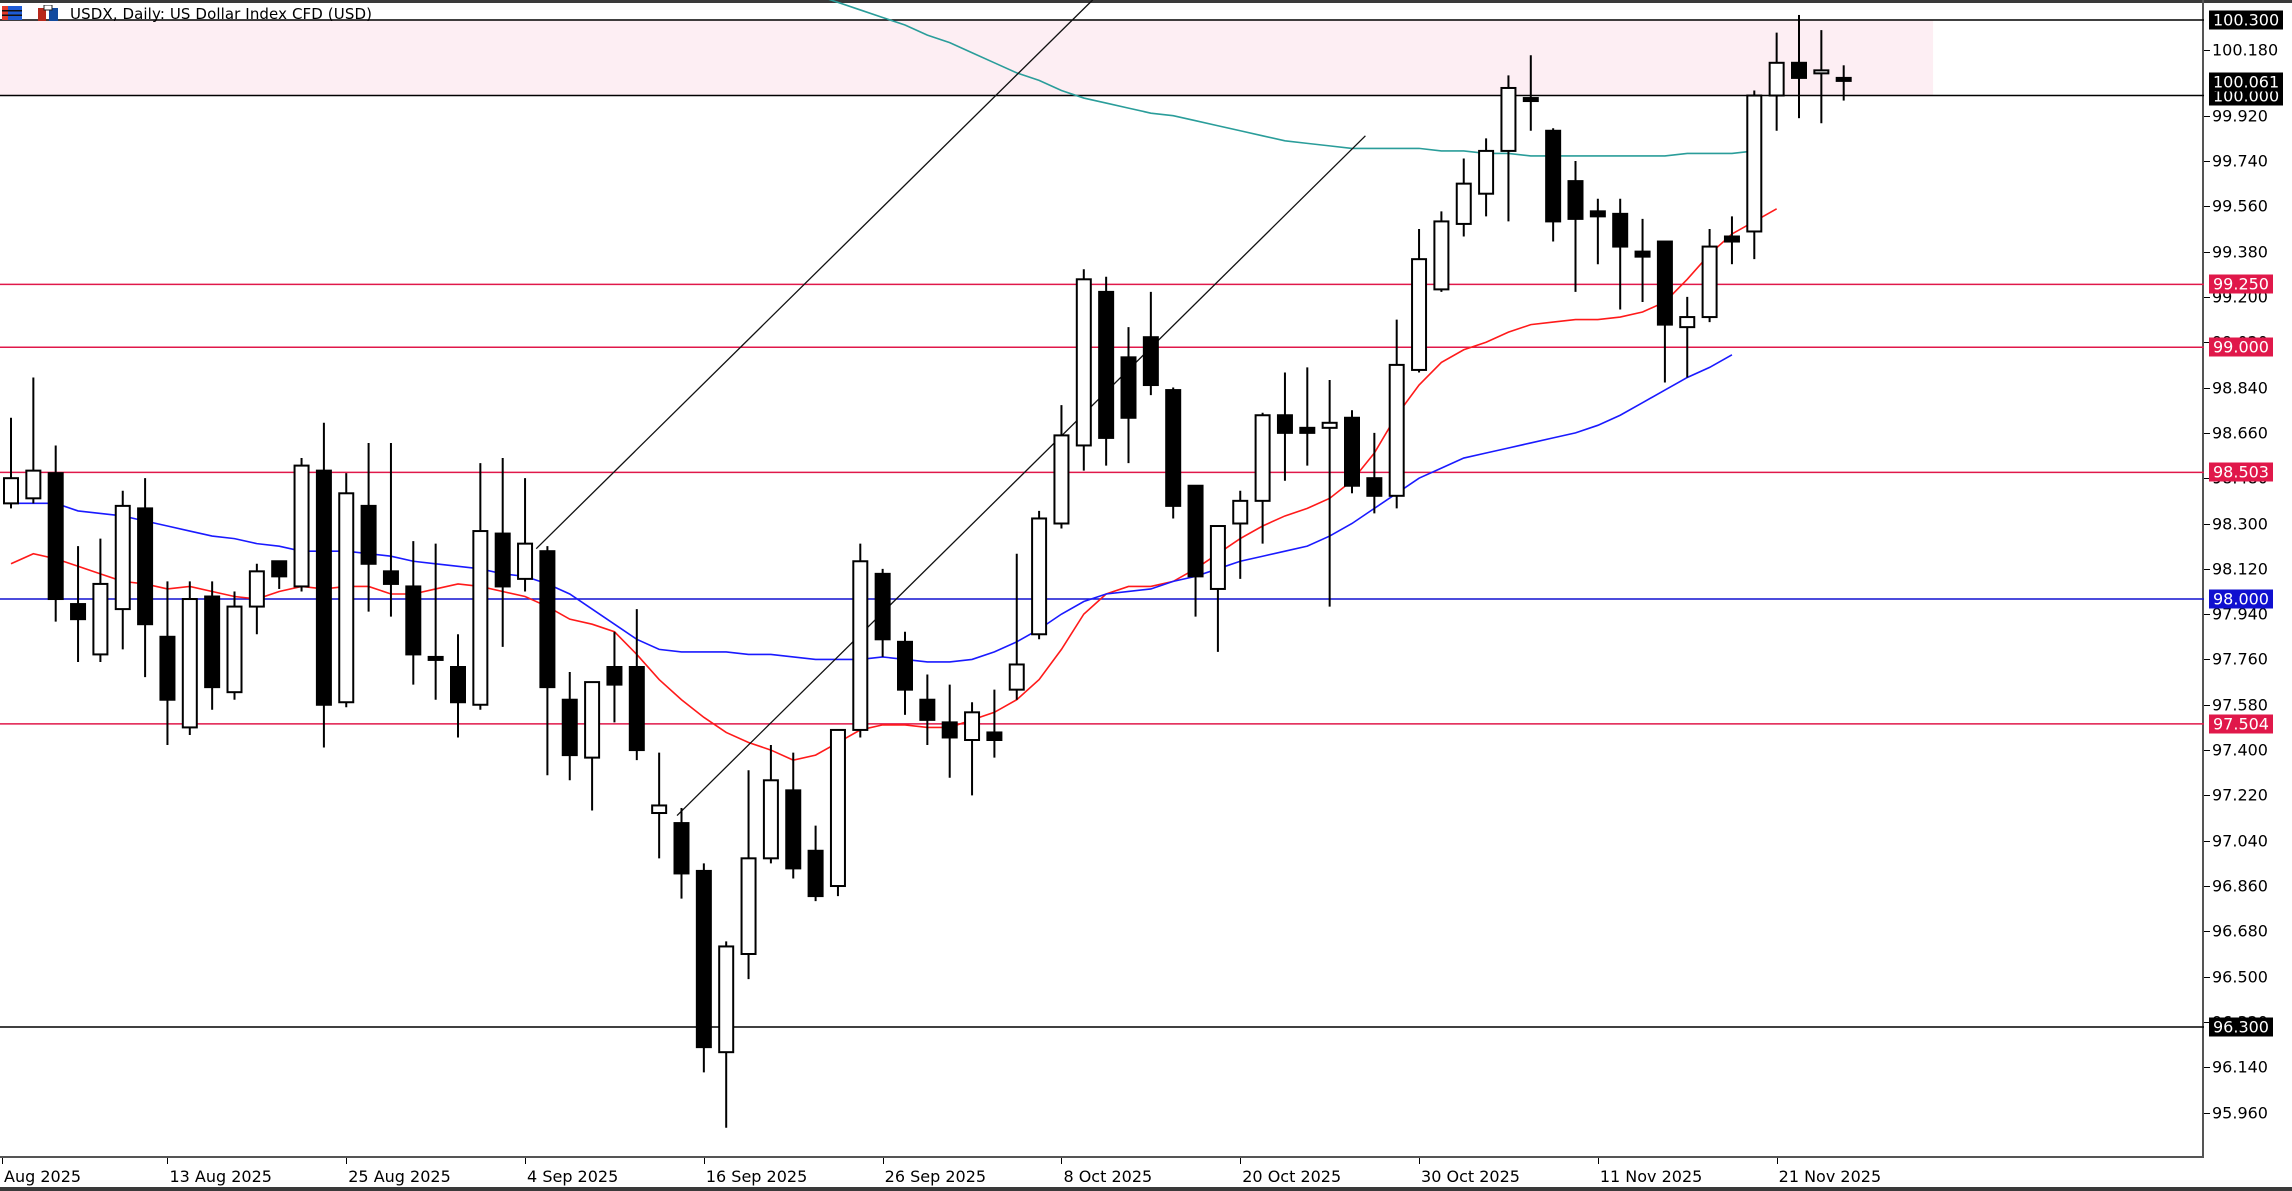 The height and width of the screenshot is (1191, 2292). Describe the element at coordinates (2240, 569) in the screenshot. I see `price-tick-label: 98.120` at that location.